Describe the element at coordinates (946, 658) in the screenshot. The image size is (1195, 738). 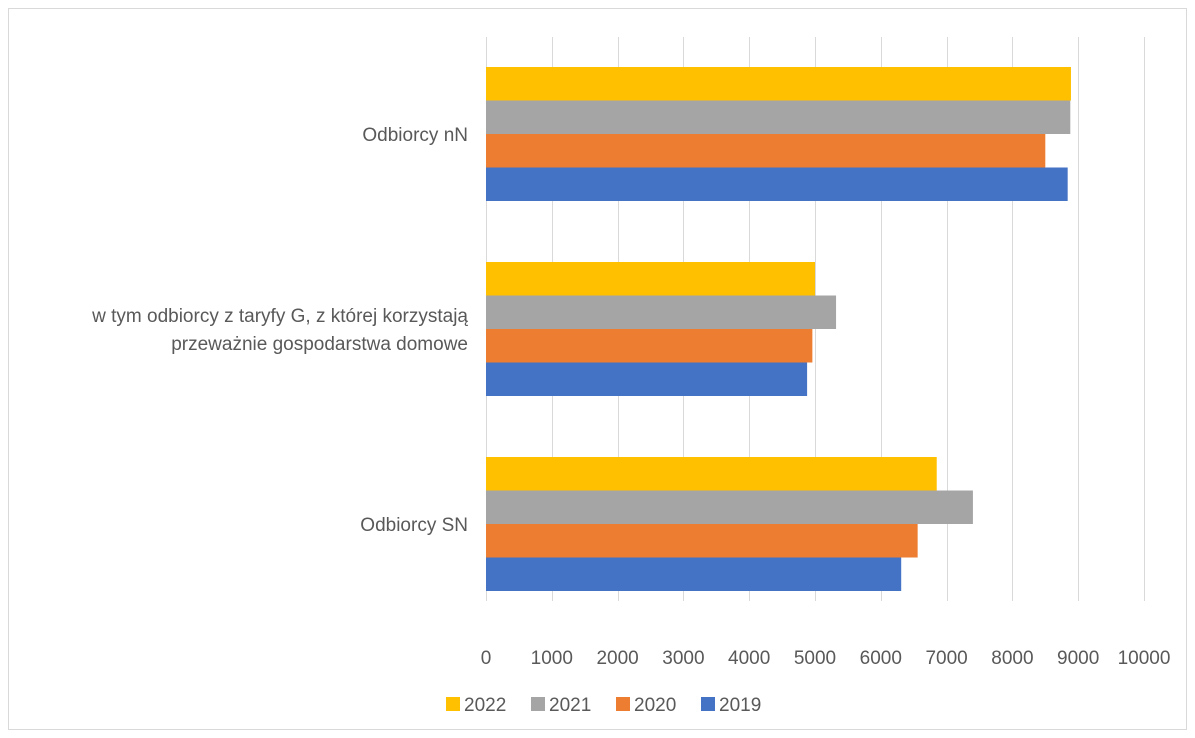
I see `x-tick-label-7000: 7000` at that location.